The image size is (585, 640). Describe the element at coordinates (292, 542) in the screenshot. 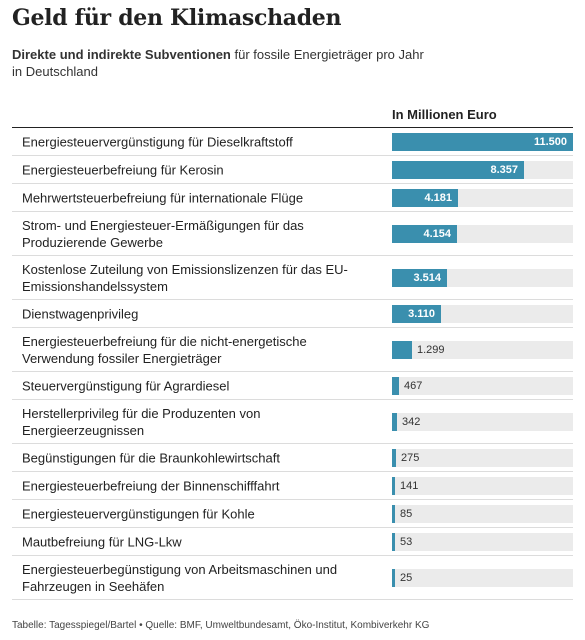

I see `table-row: Mautbefreiung für LNG-Lkw 53` at that location.